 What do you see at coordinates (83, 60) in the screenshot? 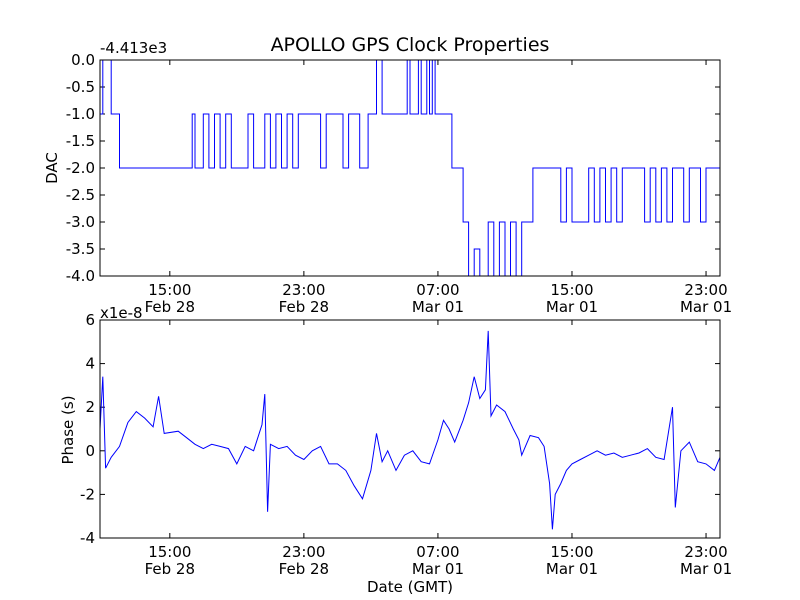
I see `y-tick-label: 0.0` at bounding box center [83, 60].